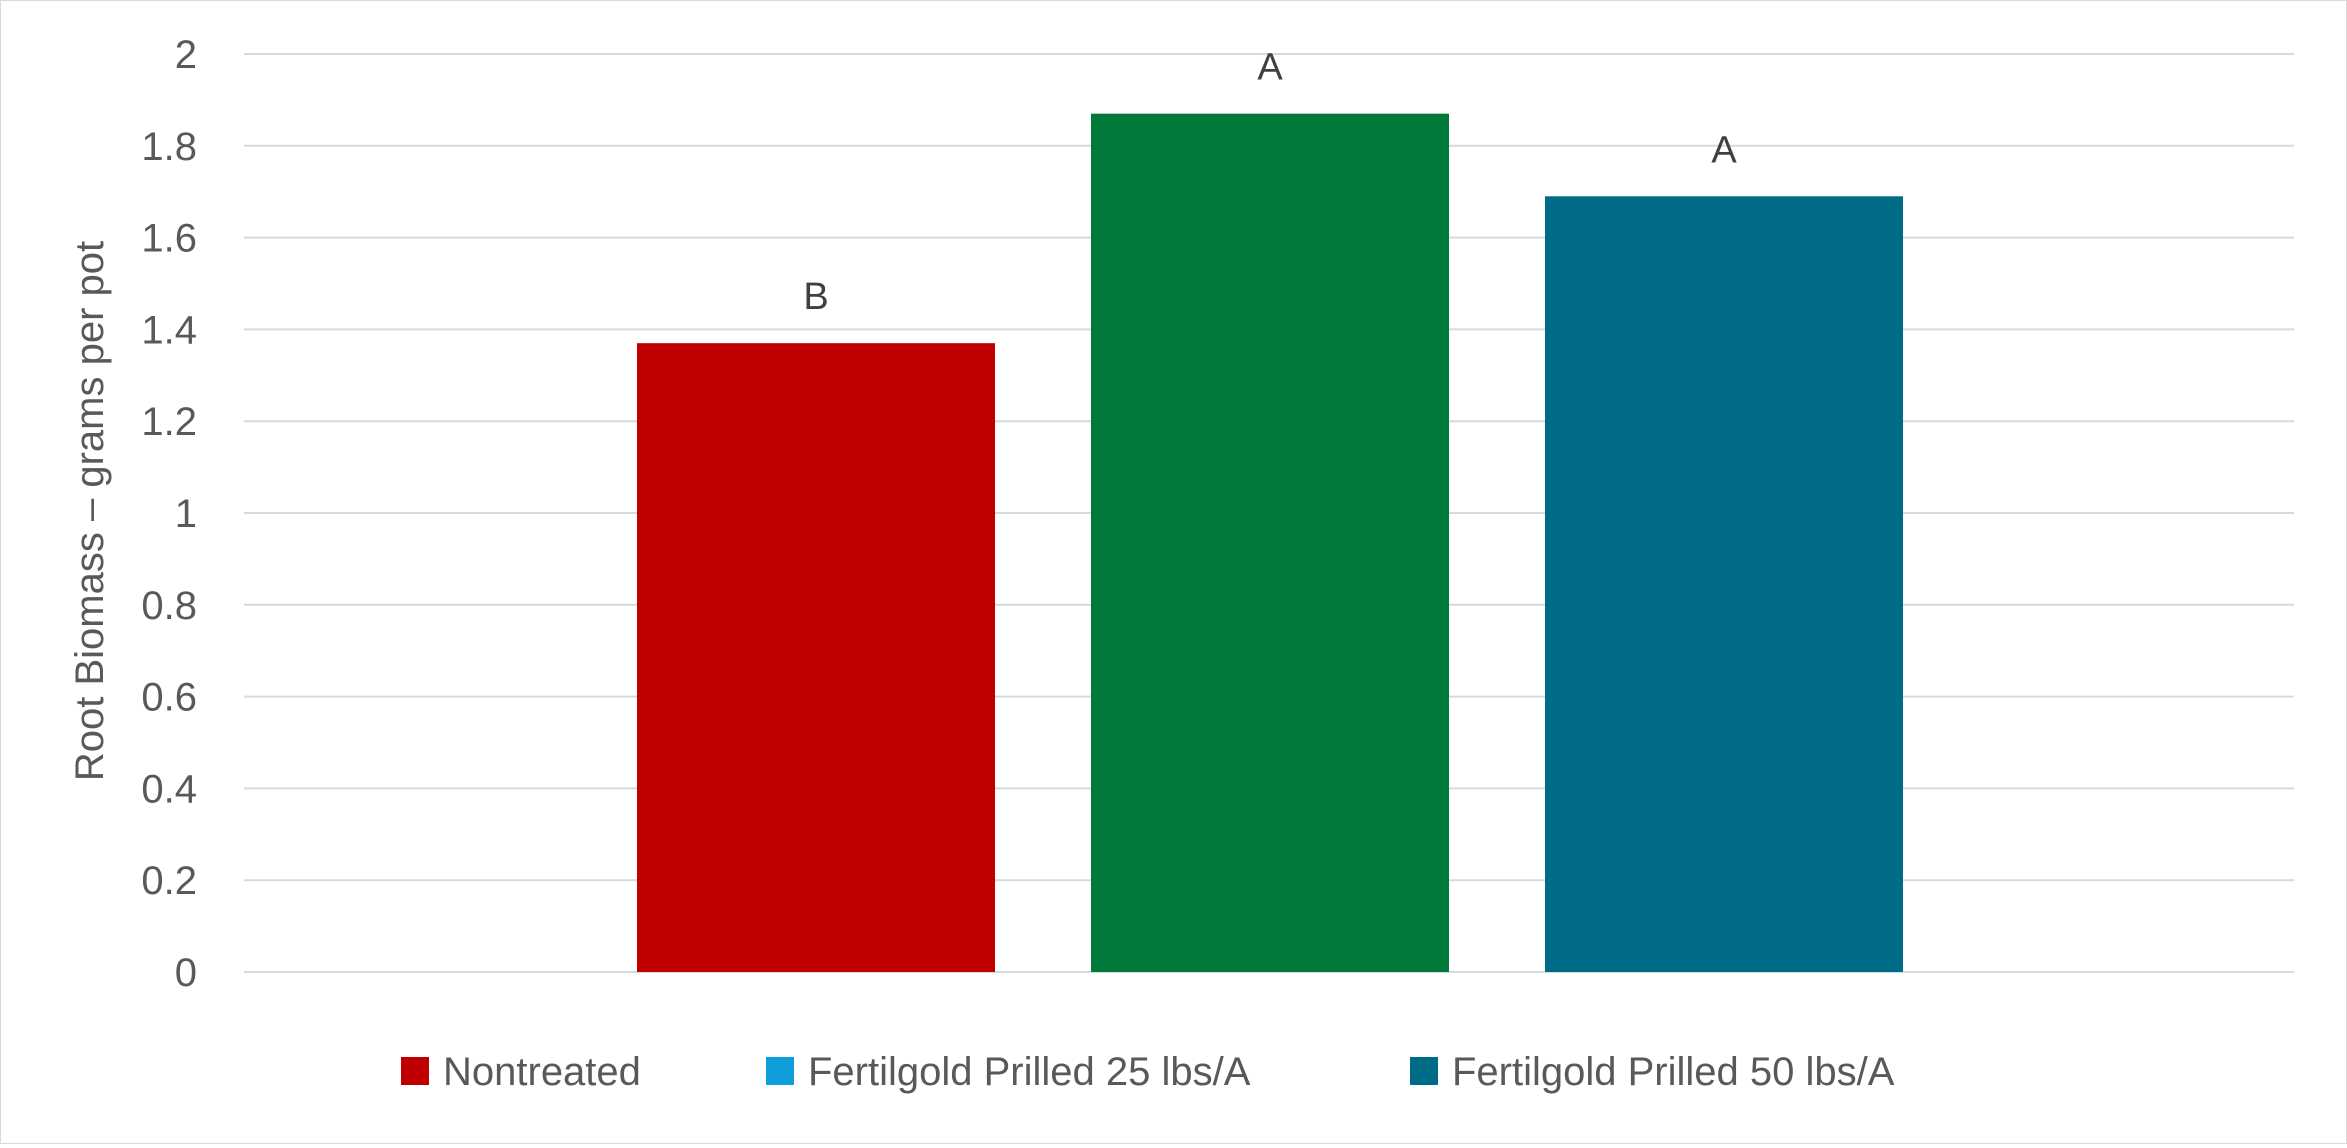  I want to click on y-tick-label: 0.4, so click(169, 789).